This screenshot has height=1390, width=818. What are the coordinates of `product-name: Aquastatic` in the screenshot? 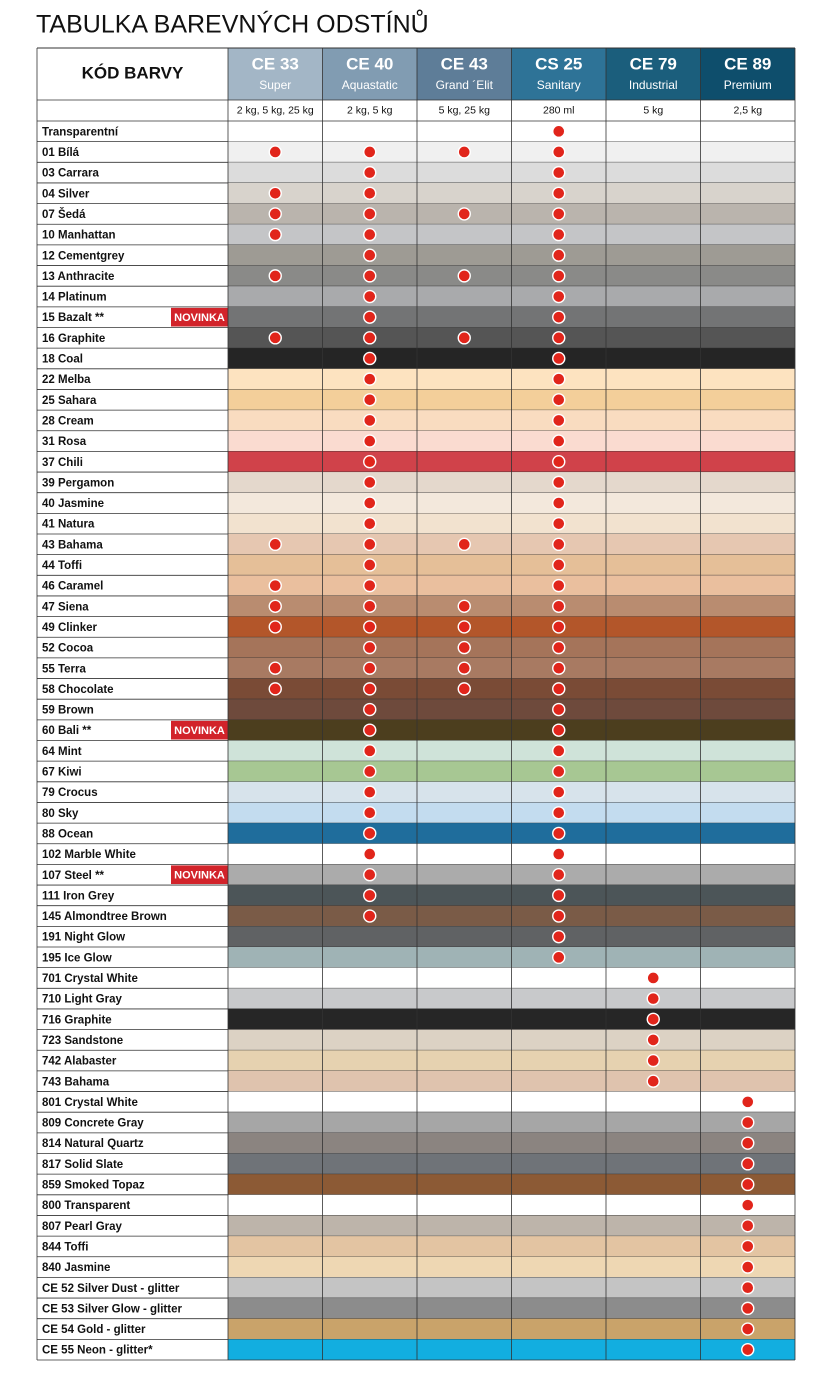 It's located at (370, 85).